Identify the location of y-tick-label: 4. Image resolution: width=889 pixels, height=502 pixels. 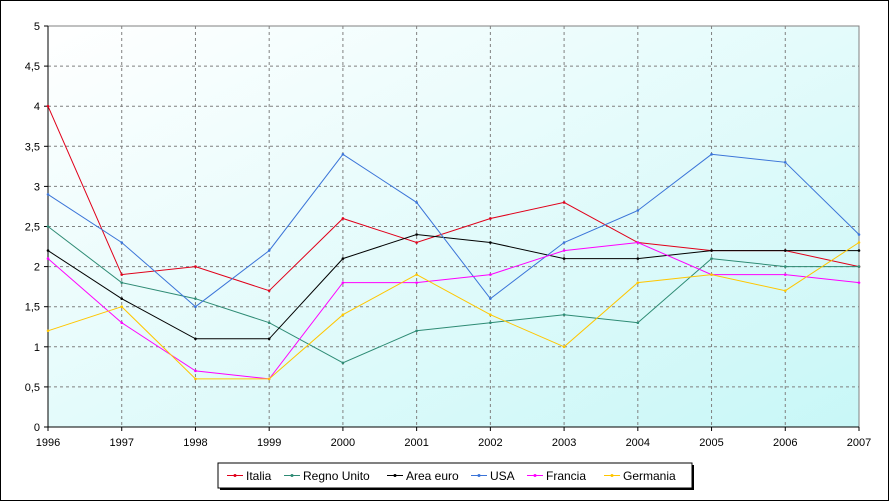
(37, 107).